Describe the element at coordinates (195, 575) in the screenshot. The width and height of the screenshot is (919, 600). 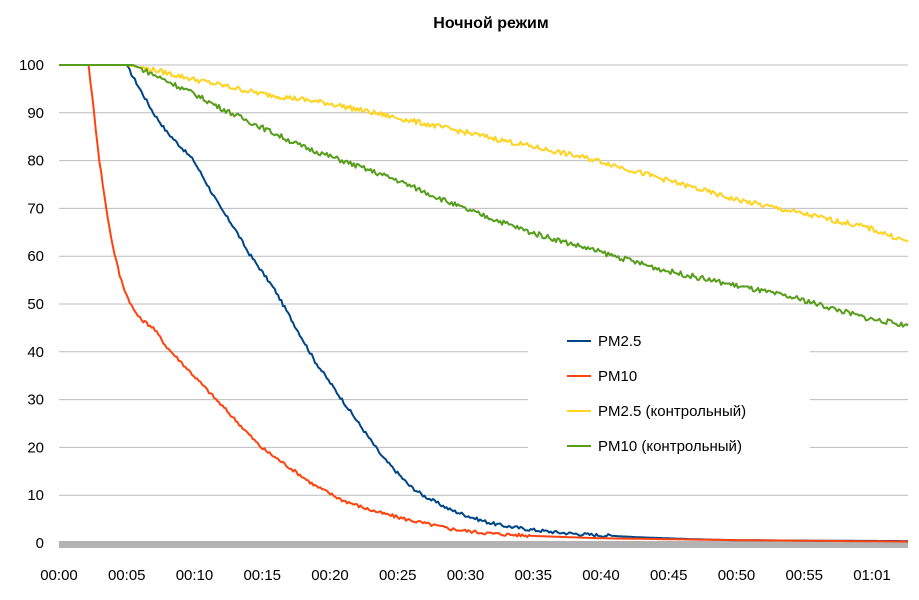
I see `x-tick-label: 00:10` at that location.